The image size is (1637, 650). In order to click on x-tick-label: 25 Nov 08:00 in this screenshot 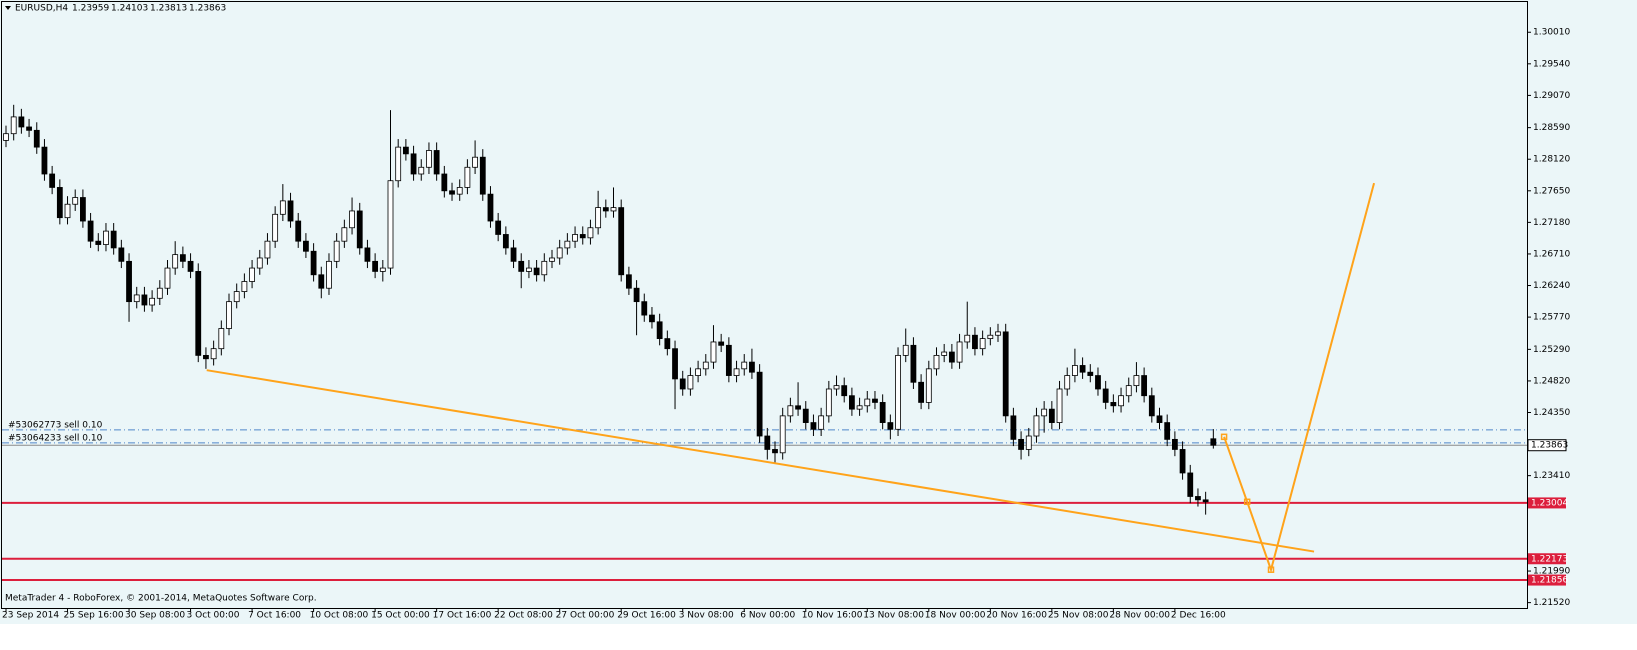, I will do `click(1078, 616)`.